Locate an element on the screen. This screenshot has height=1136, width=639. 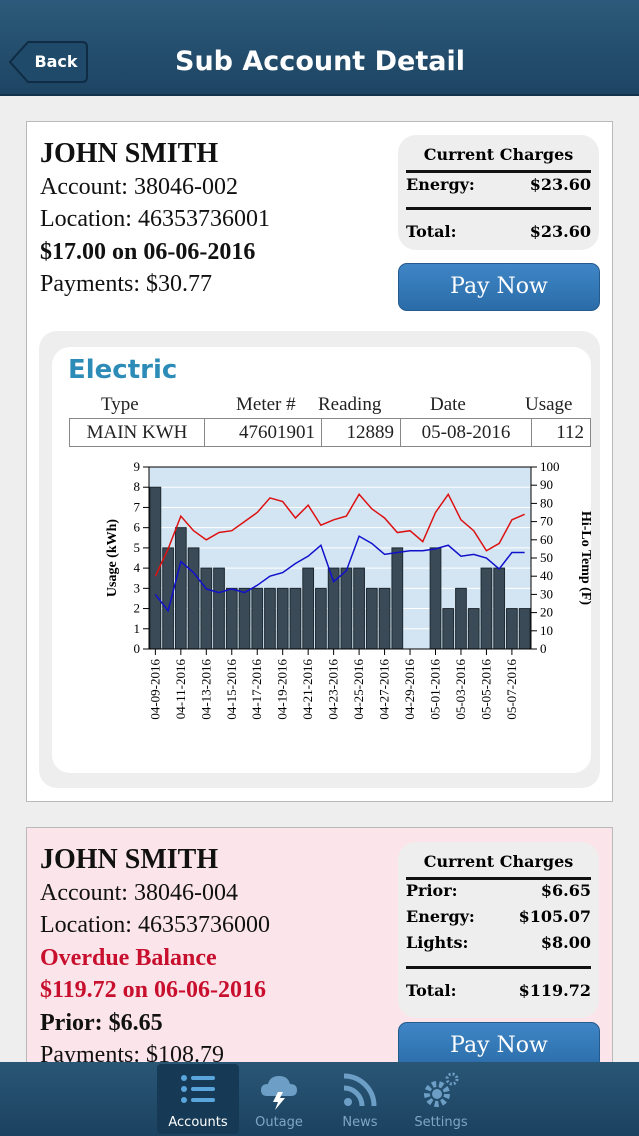
col-header-reading: Reading is located at coordinates (350, 404).